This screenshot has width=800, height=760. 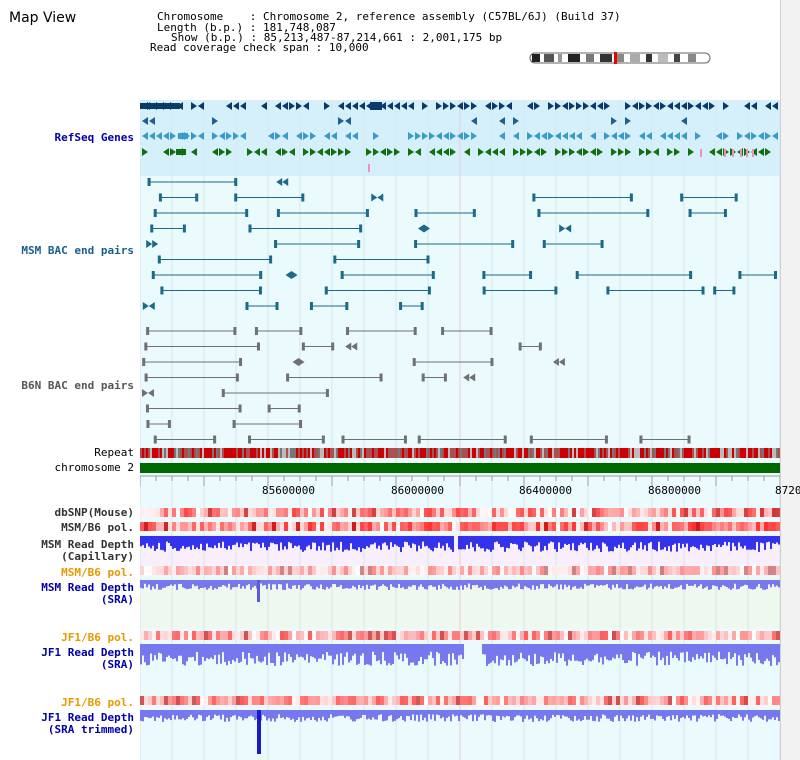 What do you see at coordinates (94, 512) in the screenshot?
I see `dbsnp-label: dbSNP(Mouse)` at bounding box center [94, 512].